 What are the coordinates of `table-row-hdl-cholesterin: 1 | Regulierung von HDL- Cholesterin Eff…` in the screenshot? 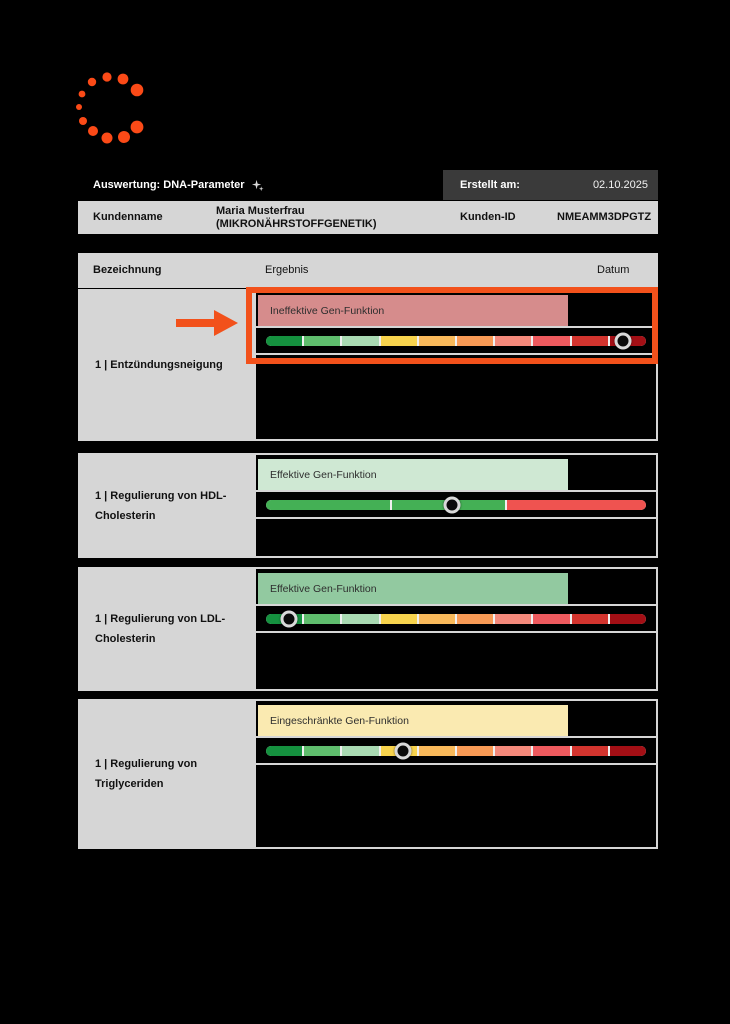 It's located at (368, 505).